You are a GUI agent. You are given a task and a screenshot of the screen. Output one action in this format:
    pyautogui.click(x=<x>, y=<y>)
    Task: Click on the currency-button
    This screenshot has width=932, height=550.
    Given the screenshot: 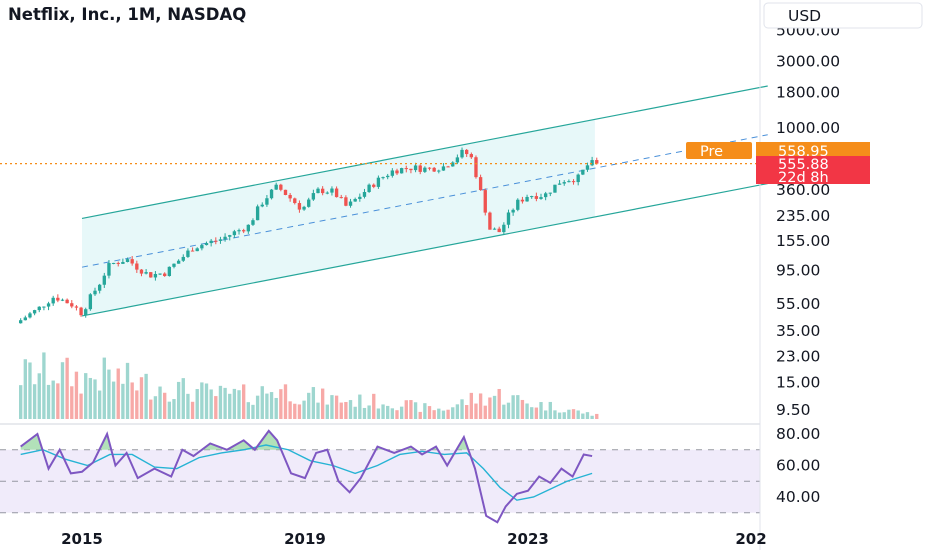 What is the action you would take?
    pyautogui.click(x=843, y=15)
    